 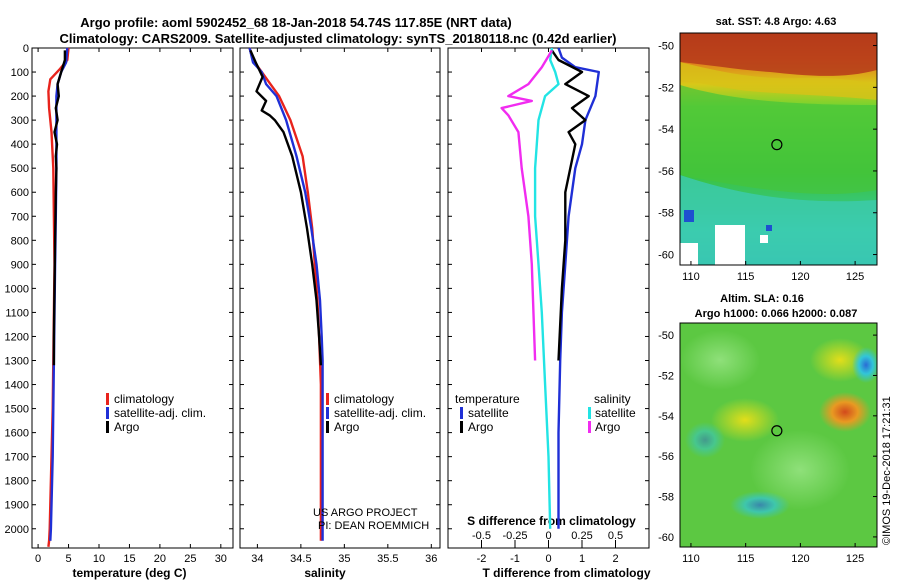 What do you see at coordinates (481, 536) in the screenshot?
I see `secondary-tick-label: -0.5` at bounding box center [481, 536].